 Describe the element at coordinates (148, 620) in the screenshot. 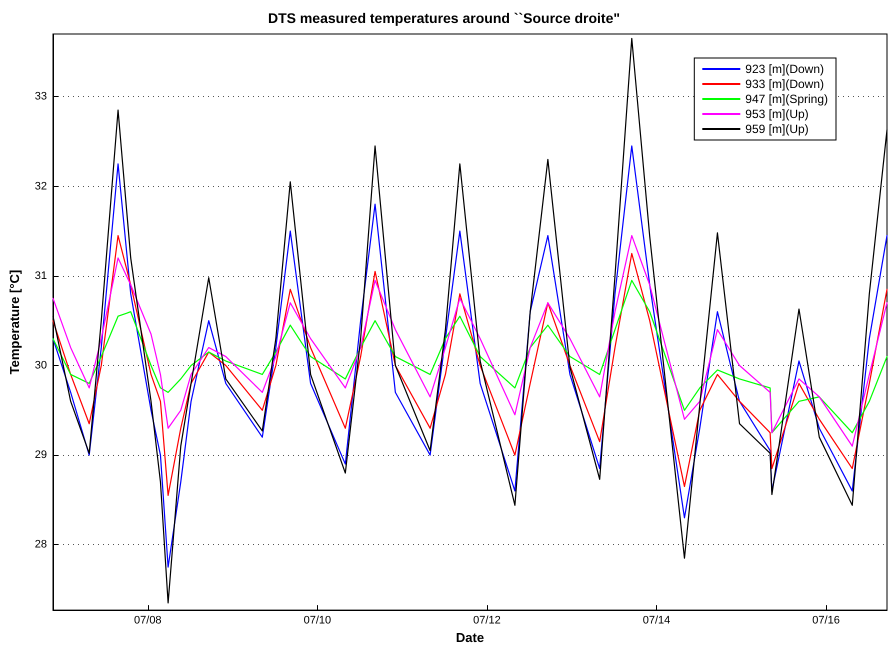

I see `x-tick-label: 07/08` at that location.